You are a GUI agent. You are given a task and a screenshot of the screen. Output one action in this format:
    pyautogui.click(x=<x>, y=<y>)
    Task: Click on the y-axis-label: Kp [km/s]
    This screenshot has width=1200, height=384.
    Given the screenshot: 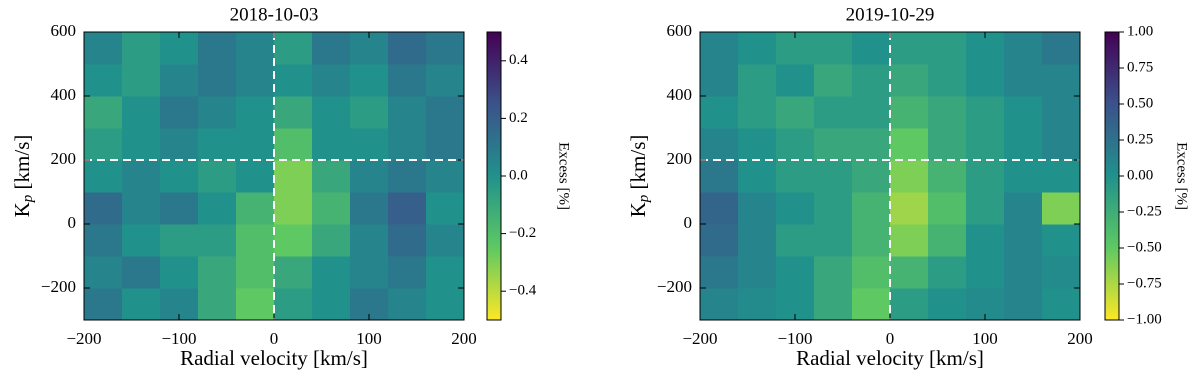 What is the action you would take?
    pyautogui.click(x=639, y=176)
    